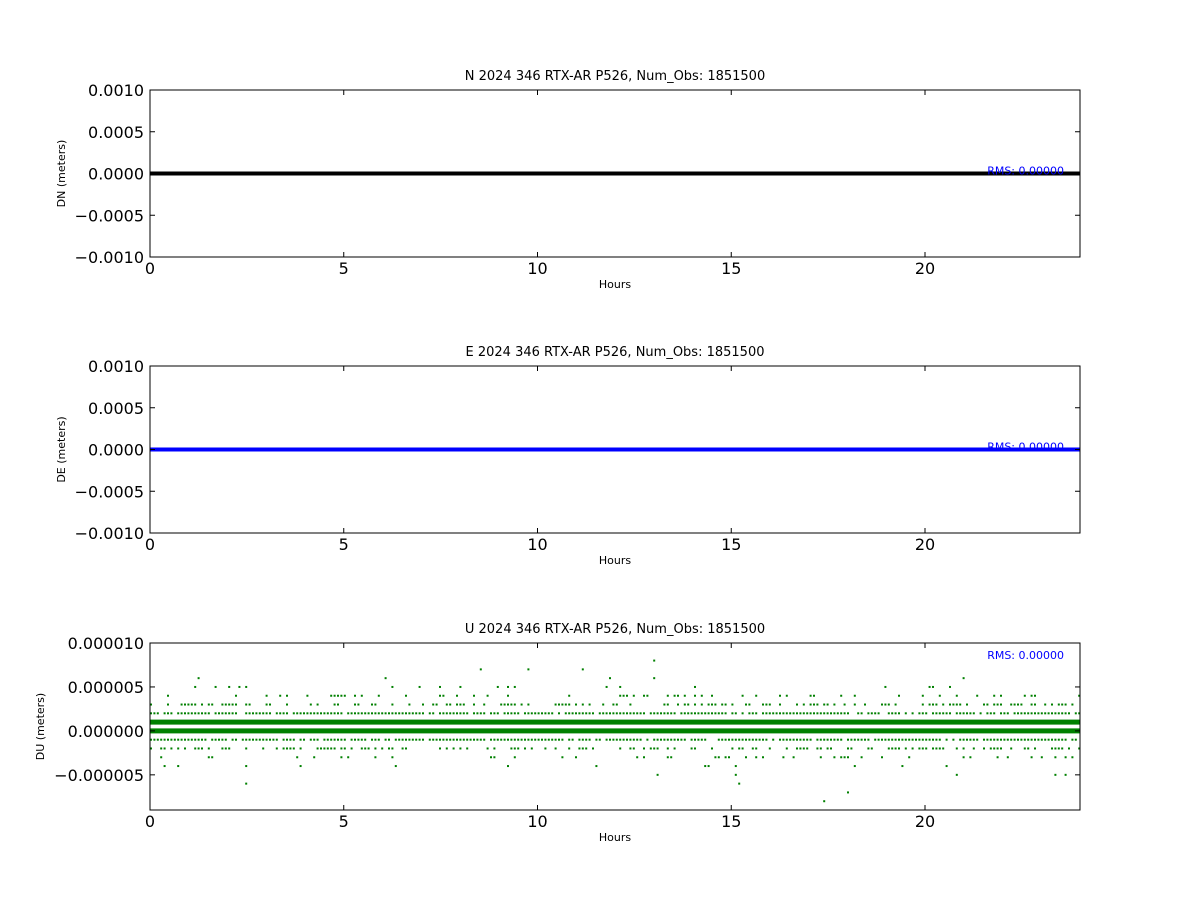  What do you see at coordinates (615, 726) in the screenshot?
I see `axes-frame` at bounding box center [615, 726].